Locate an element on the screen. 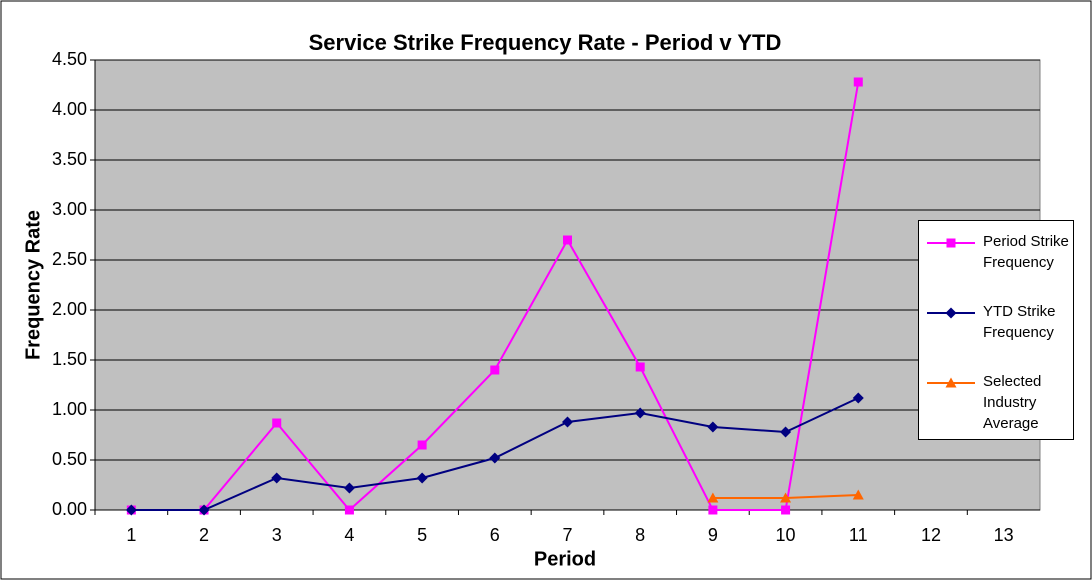  legend-label: YTD Strike Frequency is located at coordinates (1019, 322).